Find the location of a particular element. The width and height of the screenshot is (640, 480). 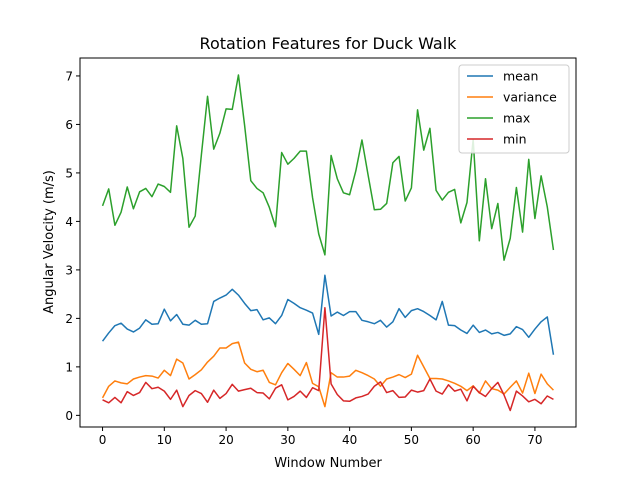

y-tick-label: 4 is located at coordinates (69, 222).